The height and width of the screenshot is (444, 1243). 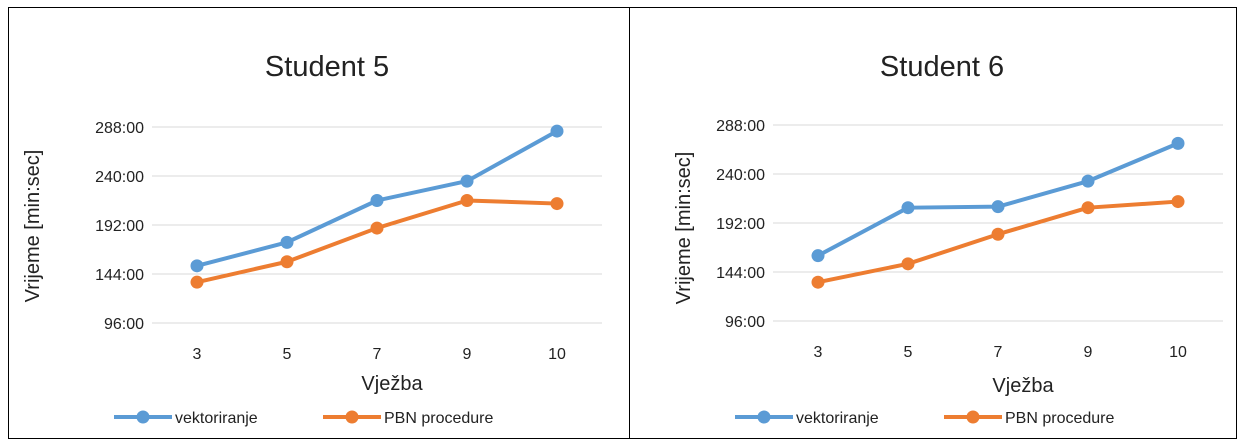 I want to click on chart-title: Student 6, so click(x=942, y=67).